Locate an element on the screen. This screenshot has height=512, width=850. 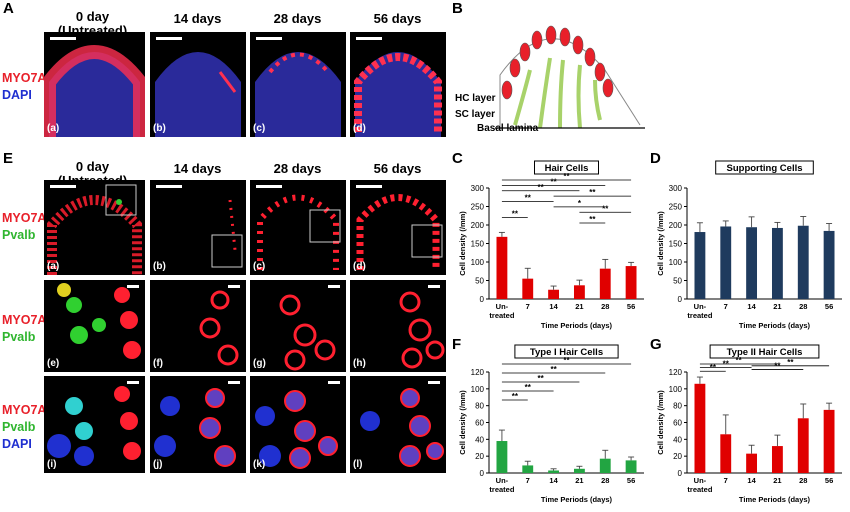
chart-title: Type I Hair Cells is located at coordinates (566, 352).